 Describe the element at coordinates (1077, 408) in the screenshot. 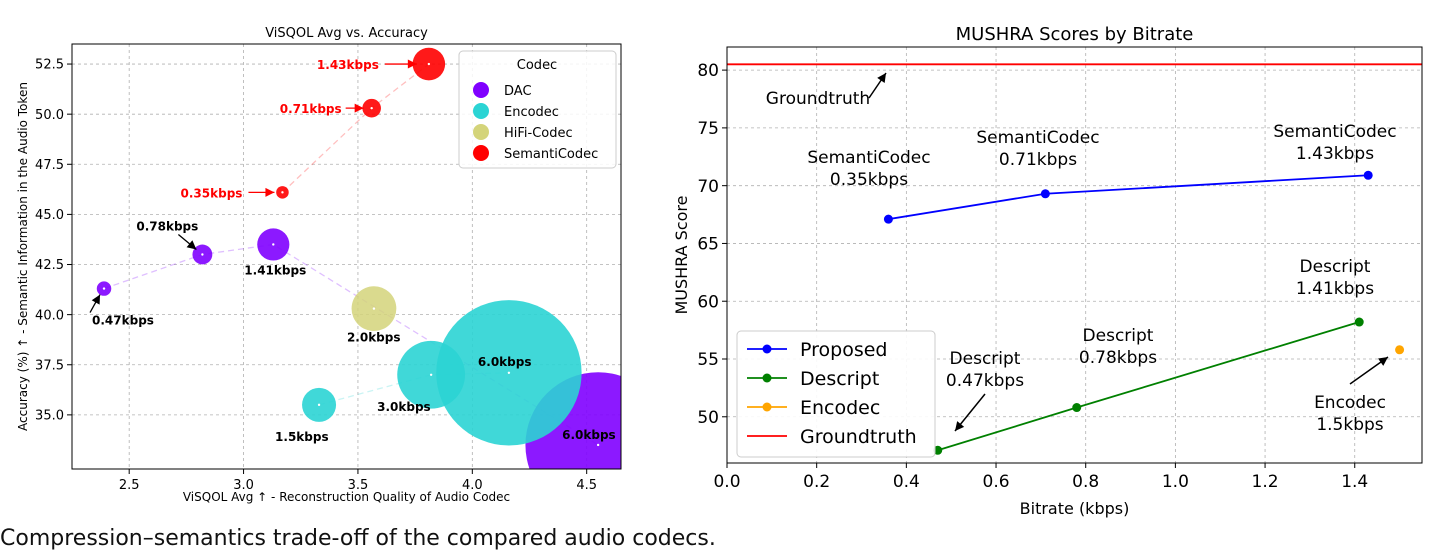

I see `data-point-Descript` at that location.